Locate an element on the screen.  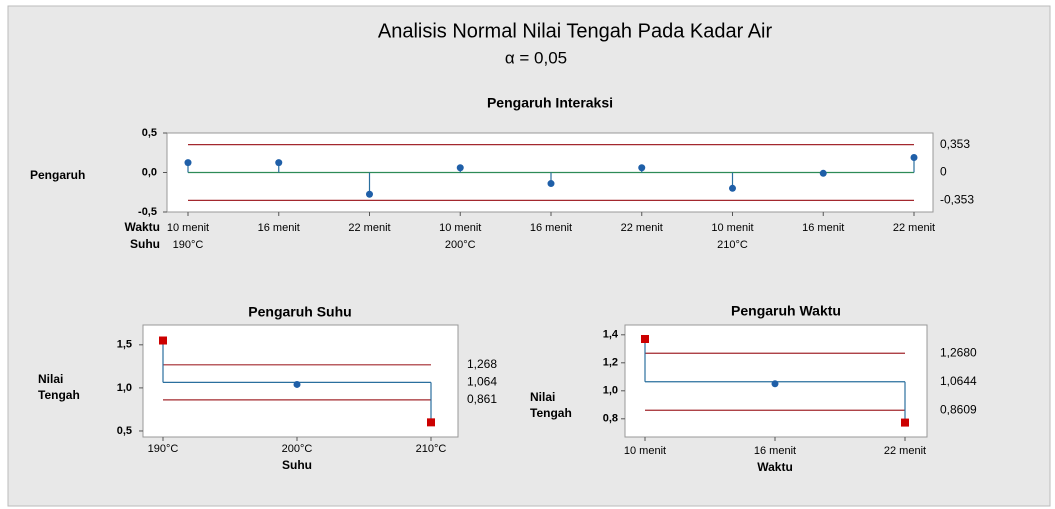
x-axis-label: Waktu is located at coordinates (775, 467).